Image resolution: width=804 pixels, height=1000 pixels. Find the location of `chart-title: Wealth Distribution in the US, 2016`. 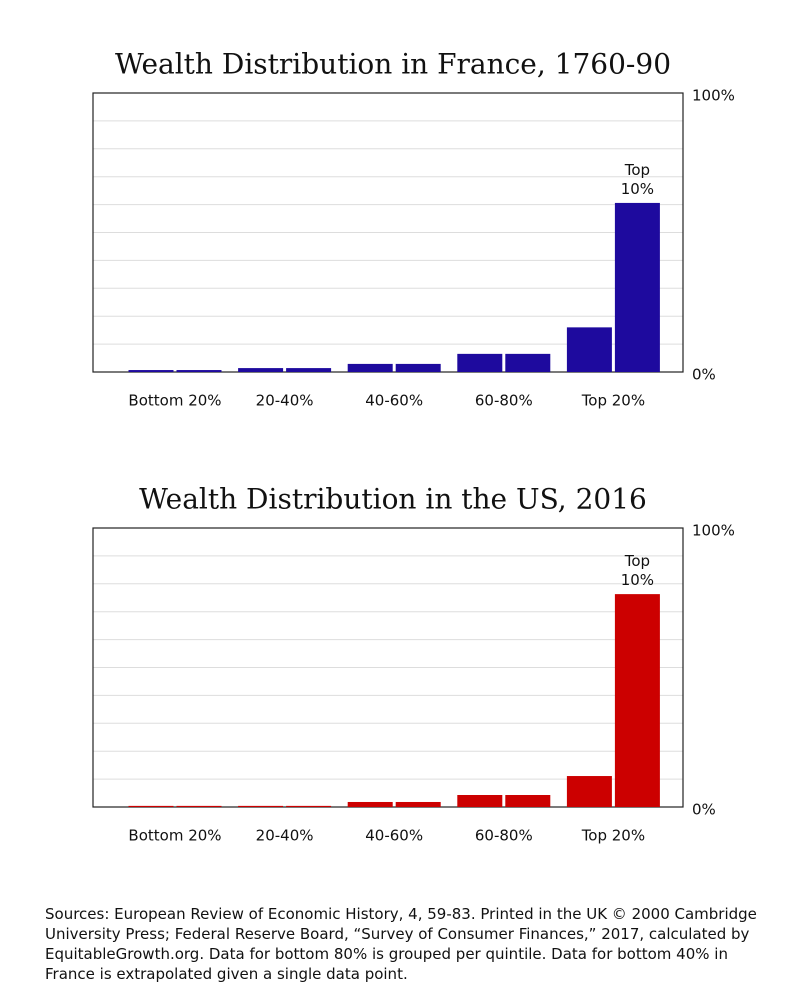

chart-title: Wealth Distribution in the US, 2016 is located at coordinates (393, 499).